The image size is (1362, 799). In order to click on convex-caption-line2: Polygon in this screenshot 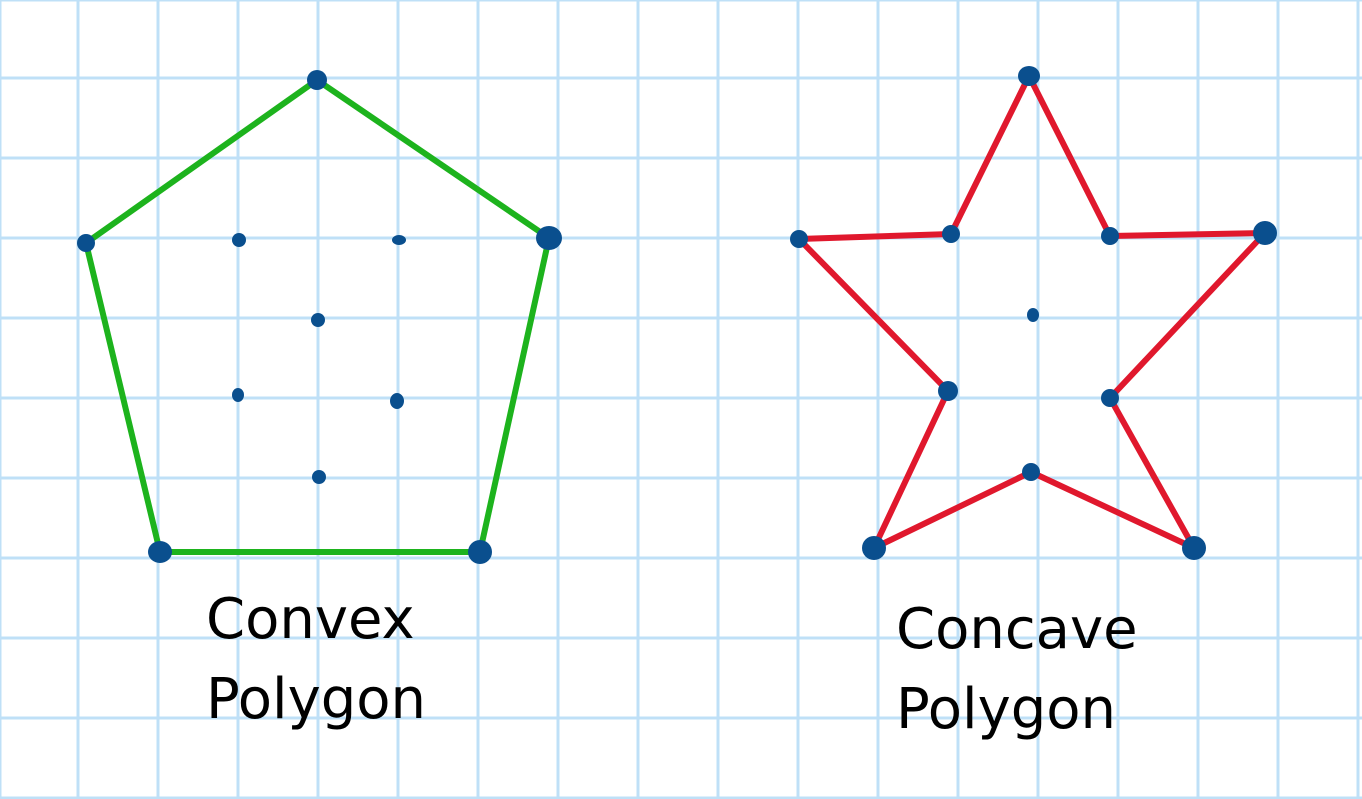, I will do `click(316, 699)`.